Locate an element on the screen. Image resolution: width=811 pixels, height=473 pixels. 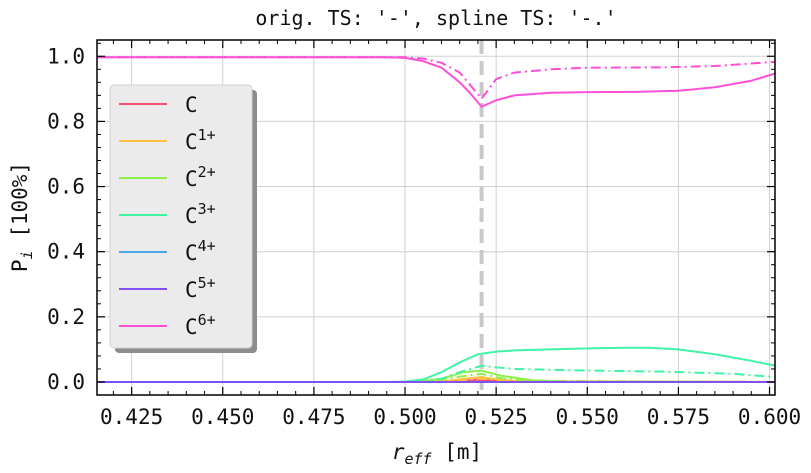
legend: C C1+ C2+ C3+ C4+ C5+ C6+ is located at coordinates (183, 218).